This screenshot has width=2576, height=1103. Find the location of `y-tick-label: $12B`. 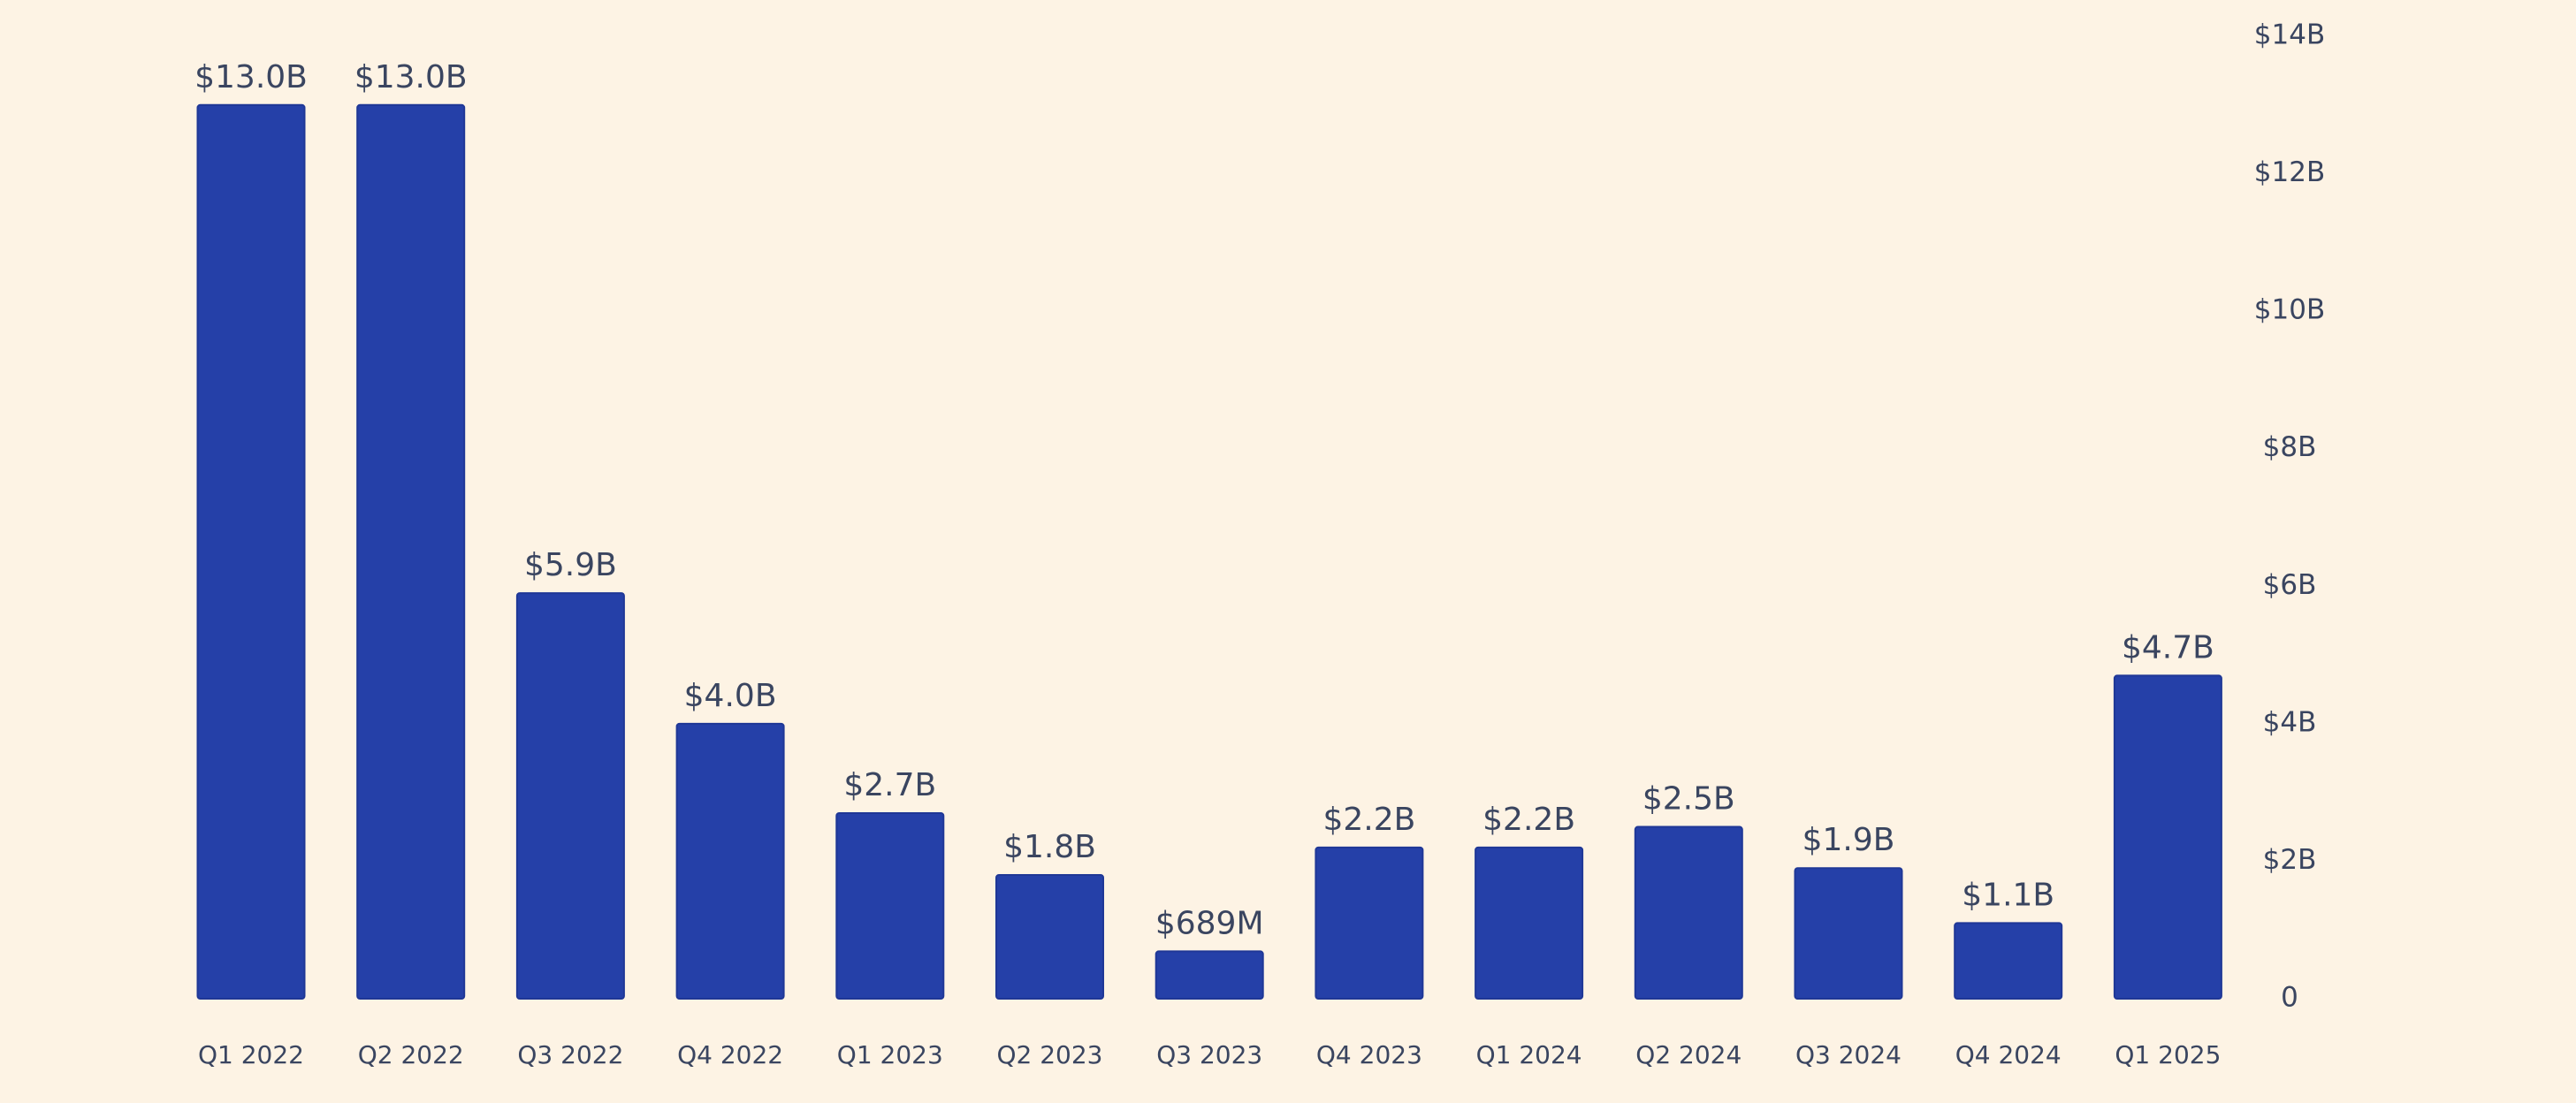

y-tick-label: $12B is located at coordinates (2289, 172).